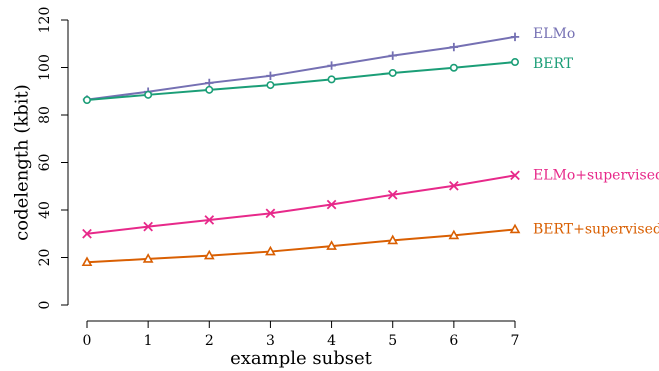 The height and width of the screenshot is (371, 659). Describe the element at coordinates (209, 341) in the screenshot. I see `x-tick-label: 2` at that location.